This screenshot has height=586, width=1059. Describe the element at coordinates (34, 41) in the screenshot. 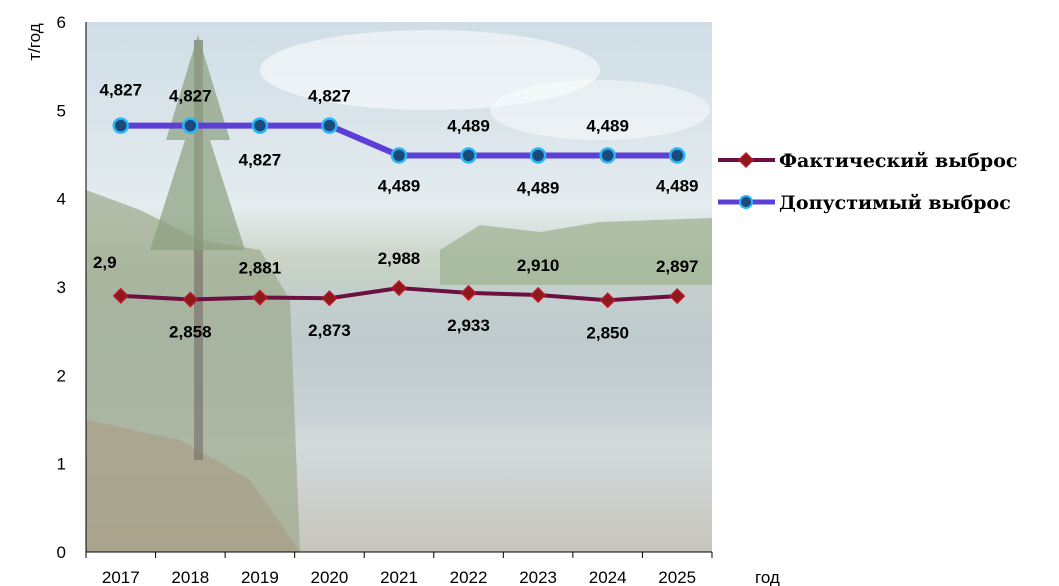

I see `y-axis-title: т/год` at that location.